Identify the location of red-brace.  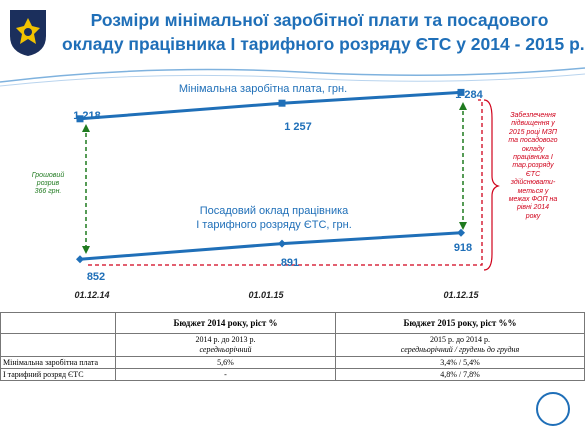
(491, 185).